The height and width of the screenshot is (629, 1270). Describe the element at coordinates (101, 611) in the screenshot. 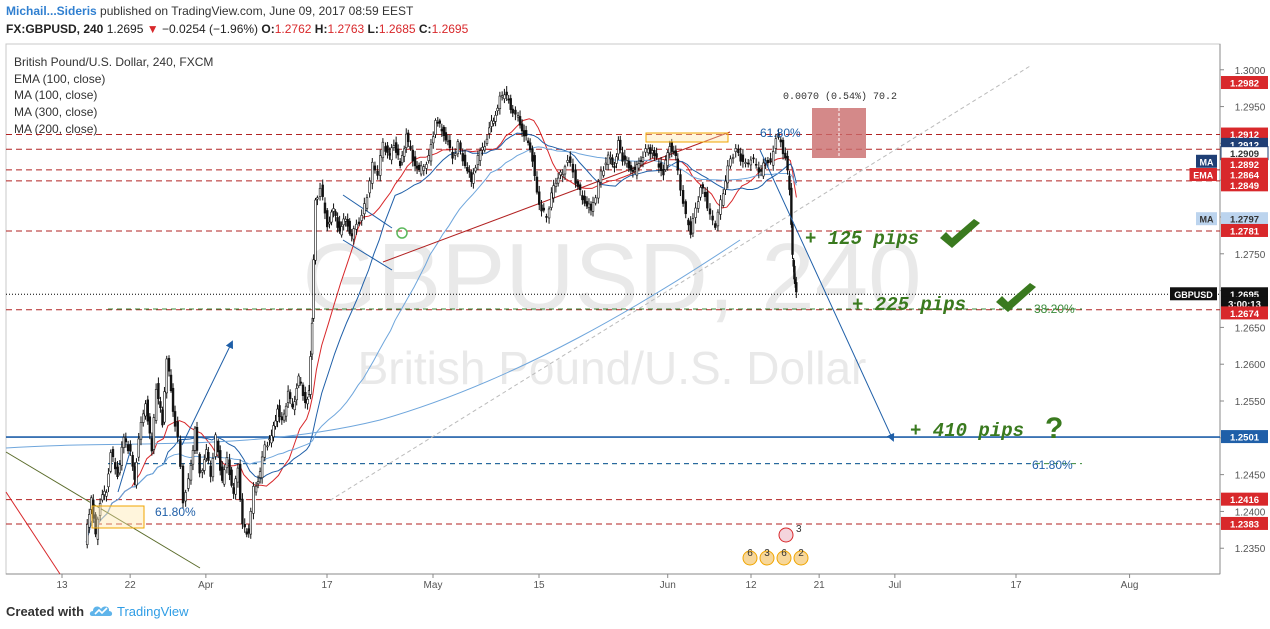

I see `tradingview-logo-icon` at that location.